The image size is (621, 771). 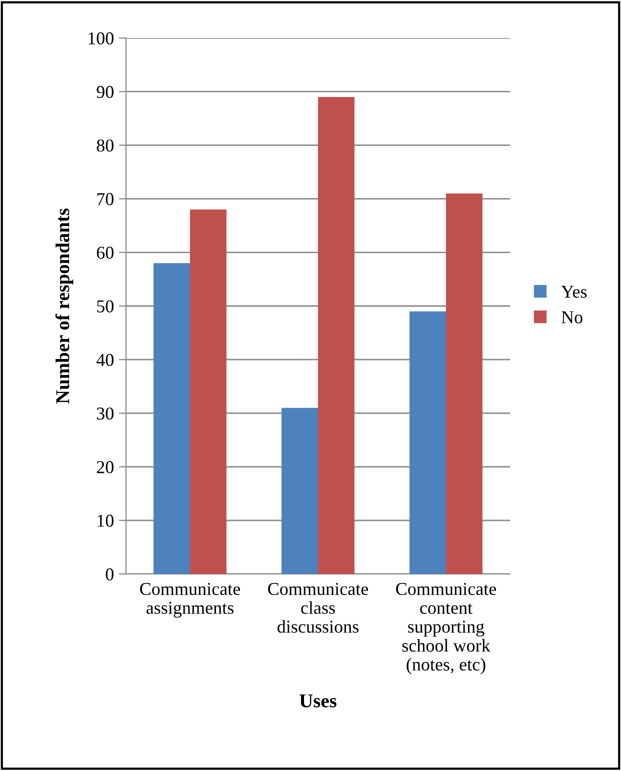 What do you see at coordinates (105, 306) in the screenshot?
I see `y-tick-label: 50` at bounding box center [105, 306].